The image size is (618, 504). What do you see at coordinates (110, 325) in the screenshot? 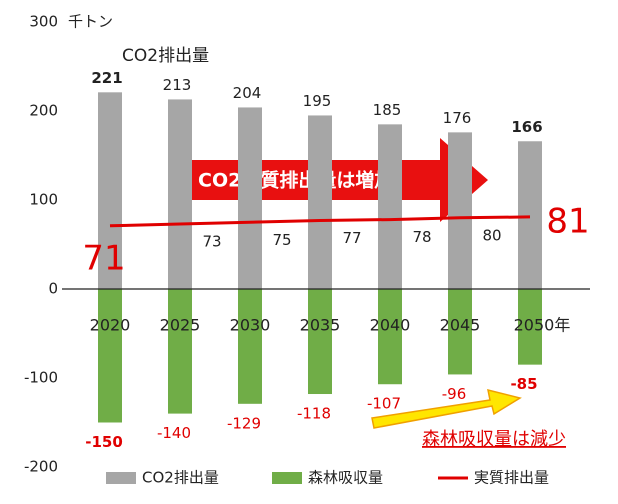
I see `x-tick-label: 2020` at bounding box center [110, 325].